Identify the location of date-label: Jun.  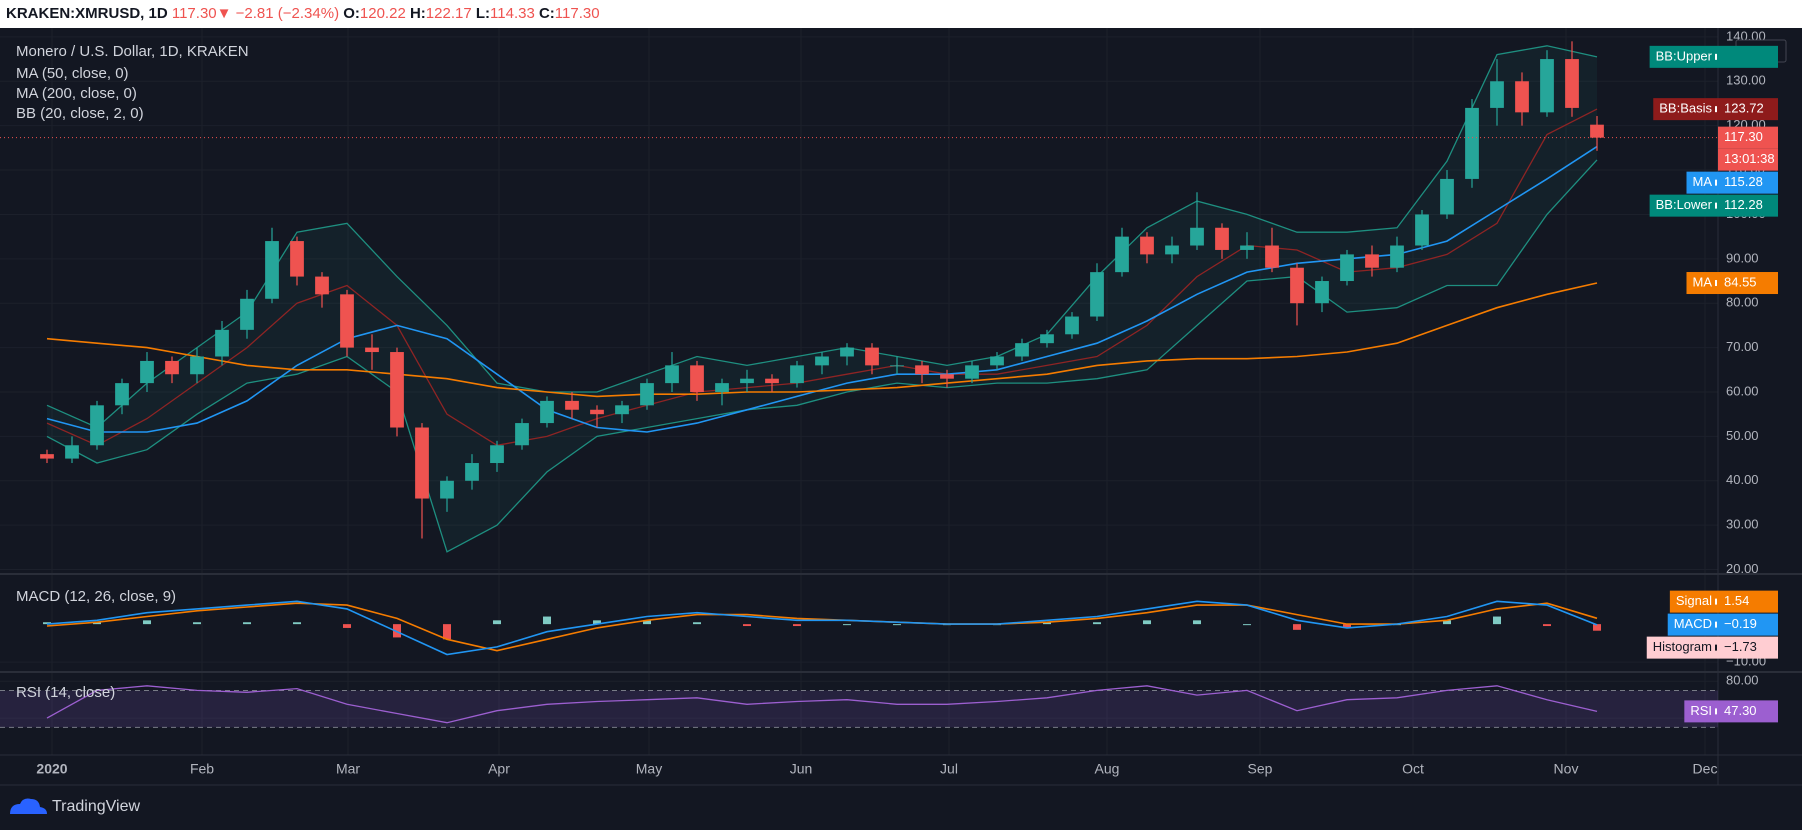
(801, 769).